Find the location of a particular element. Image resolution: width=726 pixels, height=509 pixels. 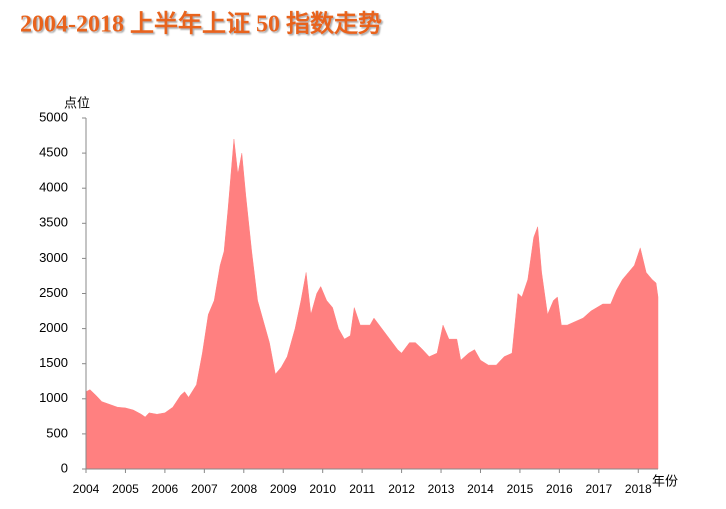

y-axis-label: 点位 is located at coordinates (77, 102).